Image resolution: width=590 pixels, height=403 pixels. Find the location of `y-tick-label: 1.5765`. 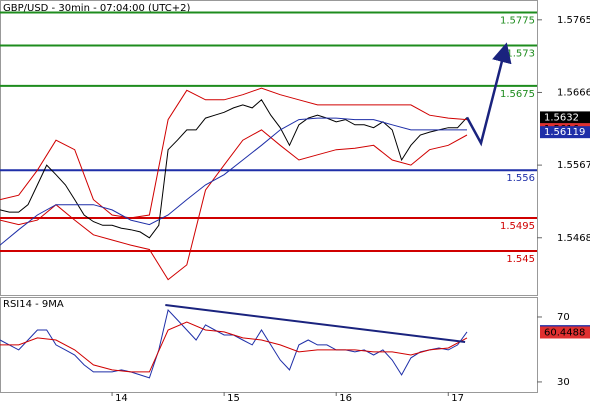

y-tick-label: 1.5765 is located at coordinates (573, 20).